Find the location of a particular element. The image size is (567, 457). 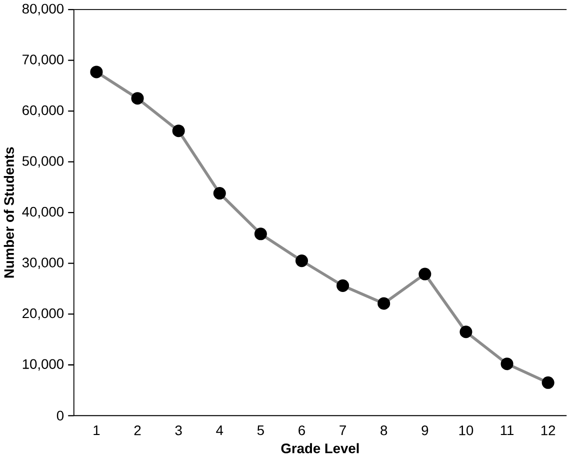

x-tick-label: 9 is located at coordinates (425, 430).